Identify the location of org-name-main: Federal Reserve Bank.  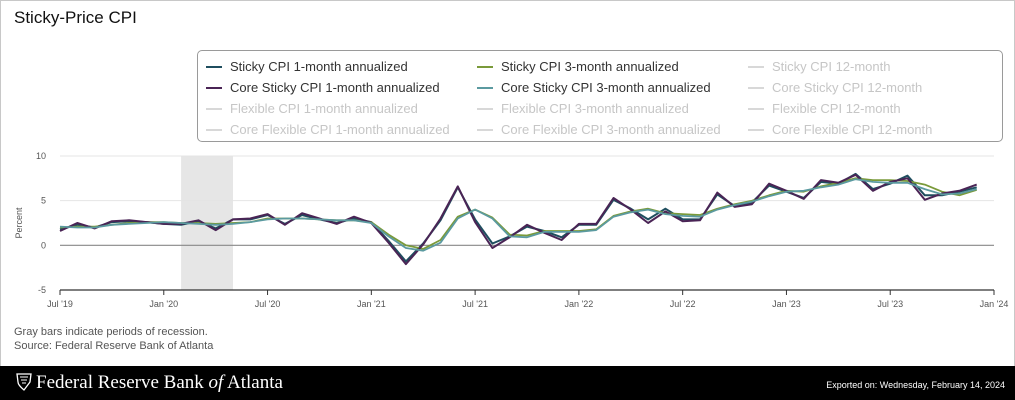
(120, 382).